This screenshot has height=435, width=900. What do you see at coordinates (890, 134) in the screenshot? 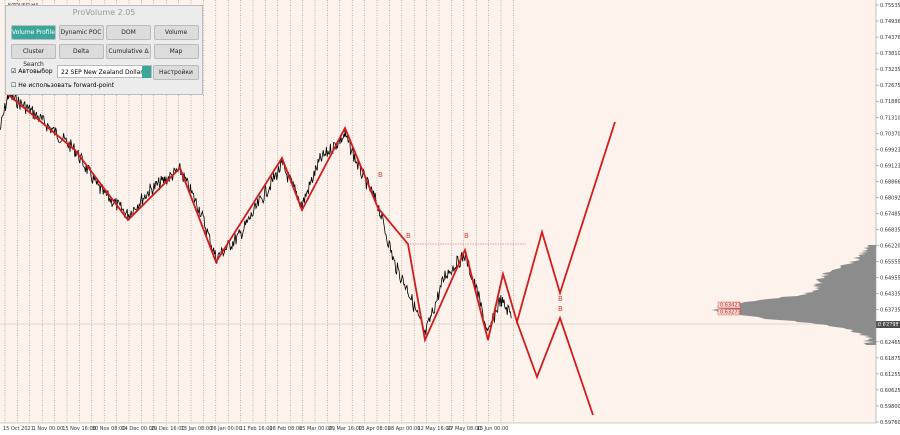
I see `price-label: 0.70370` at bounding box center [890, 134].